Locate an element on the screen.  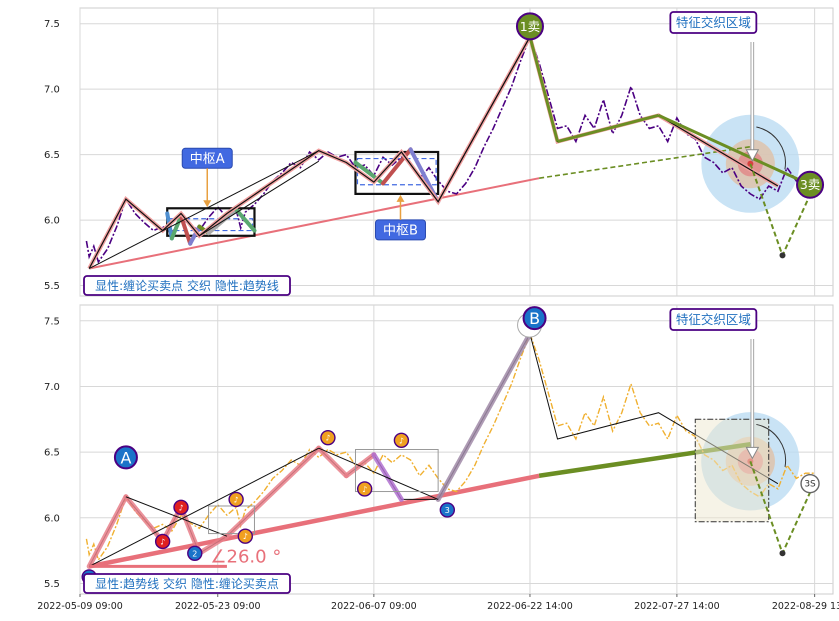
signal-marker: 3S is located at coordinates (810, 483).